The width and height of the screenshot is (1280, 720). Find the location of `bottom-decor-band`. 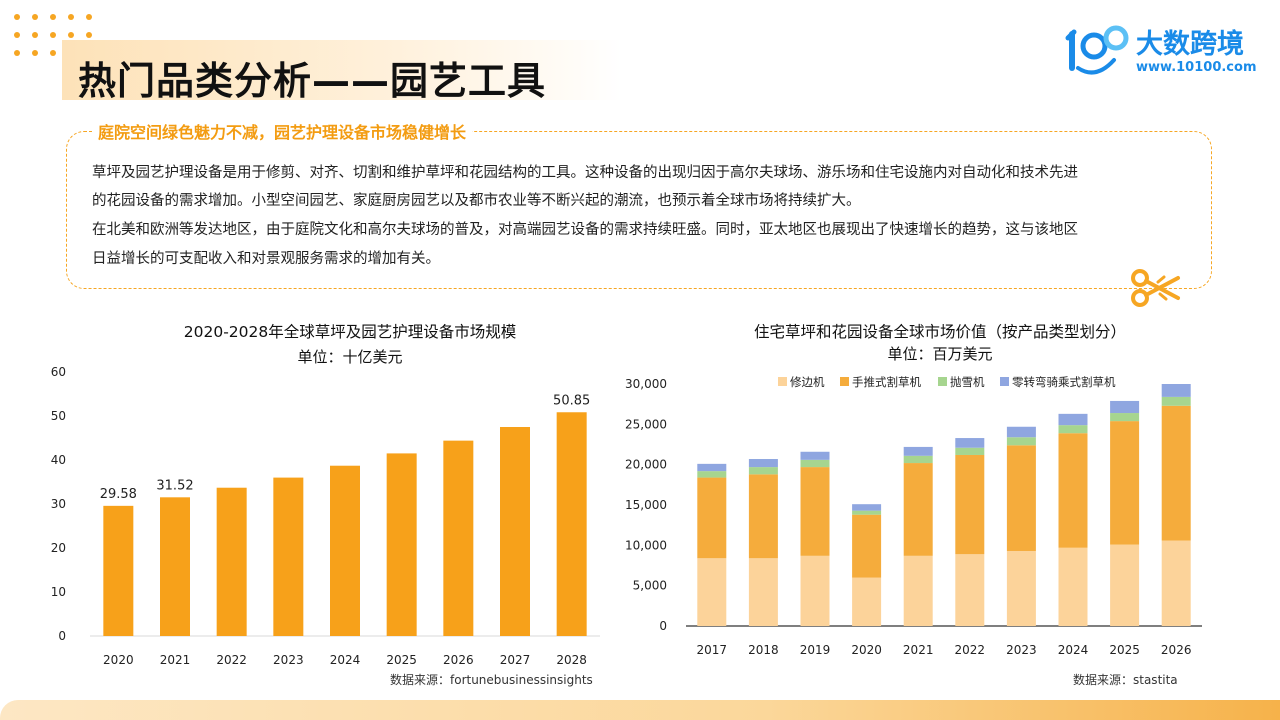

bottom-decor-band is located at coordinates (640, 710).